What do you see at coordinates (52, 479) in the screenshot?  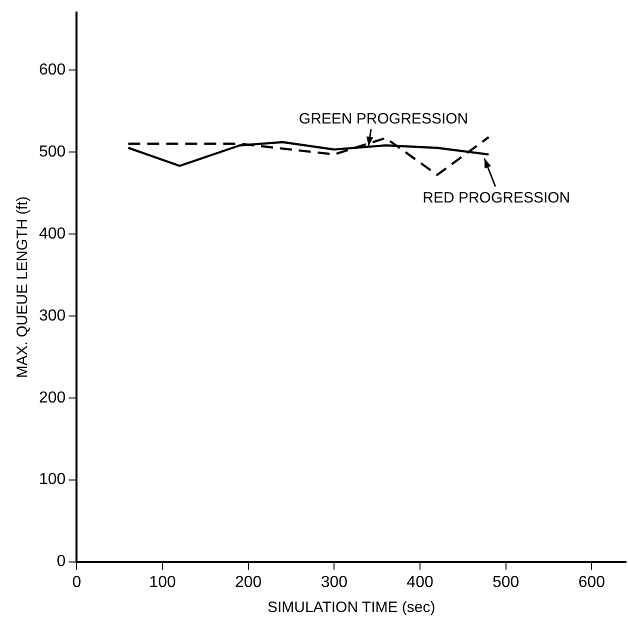 I see `y-tick-label: 100` at bounding box center [52, 479].